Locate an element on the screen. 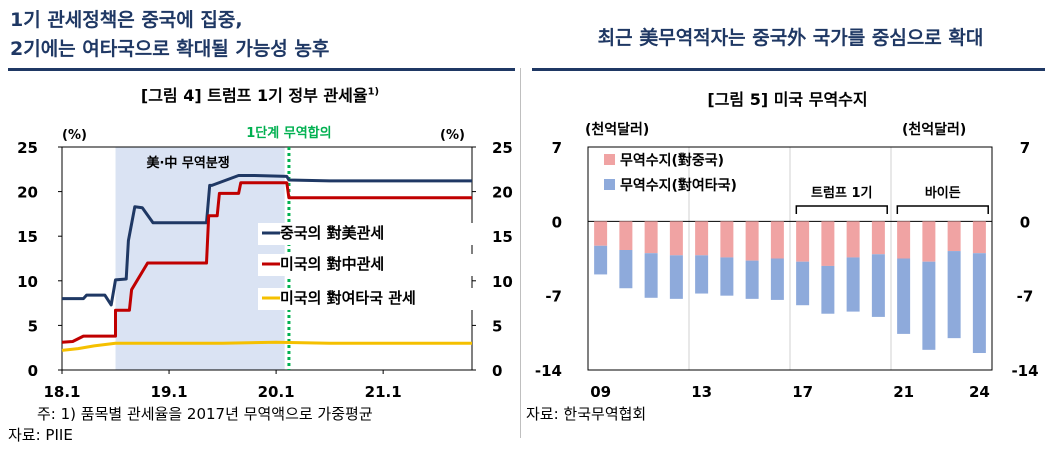 The height and width of the screenshot is (461, 1051). chart4-right-tick-label: 0 is located at coordinates (497, 371).